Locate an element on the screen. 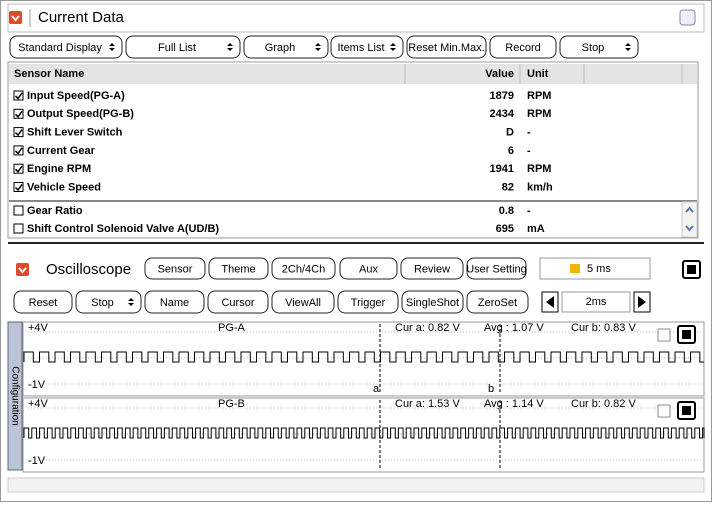 Image resolution: width=712 pixels, height=507 pixels. button-label: Review is located at coordinates (432, 269).